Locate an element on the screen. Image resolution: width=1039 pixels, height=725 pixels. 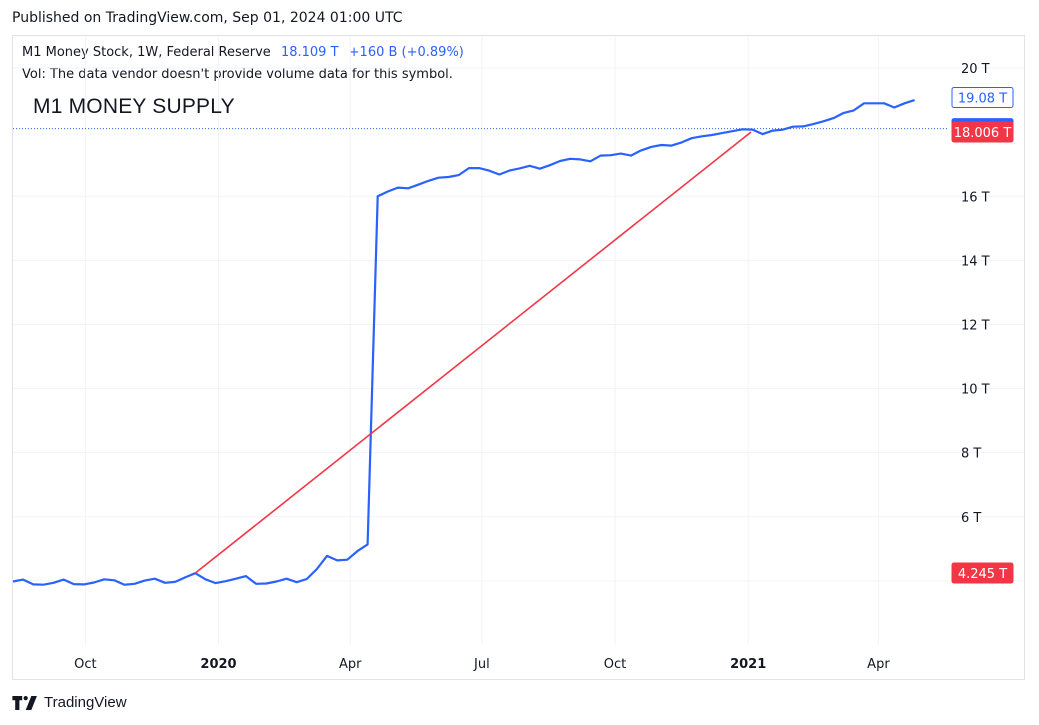
y-tick-label: 12 T is located at coordinates (975, 325).